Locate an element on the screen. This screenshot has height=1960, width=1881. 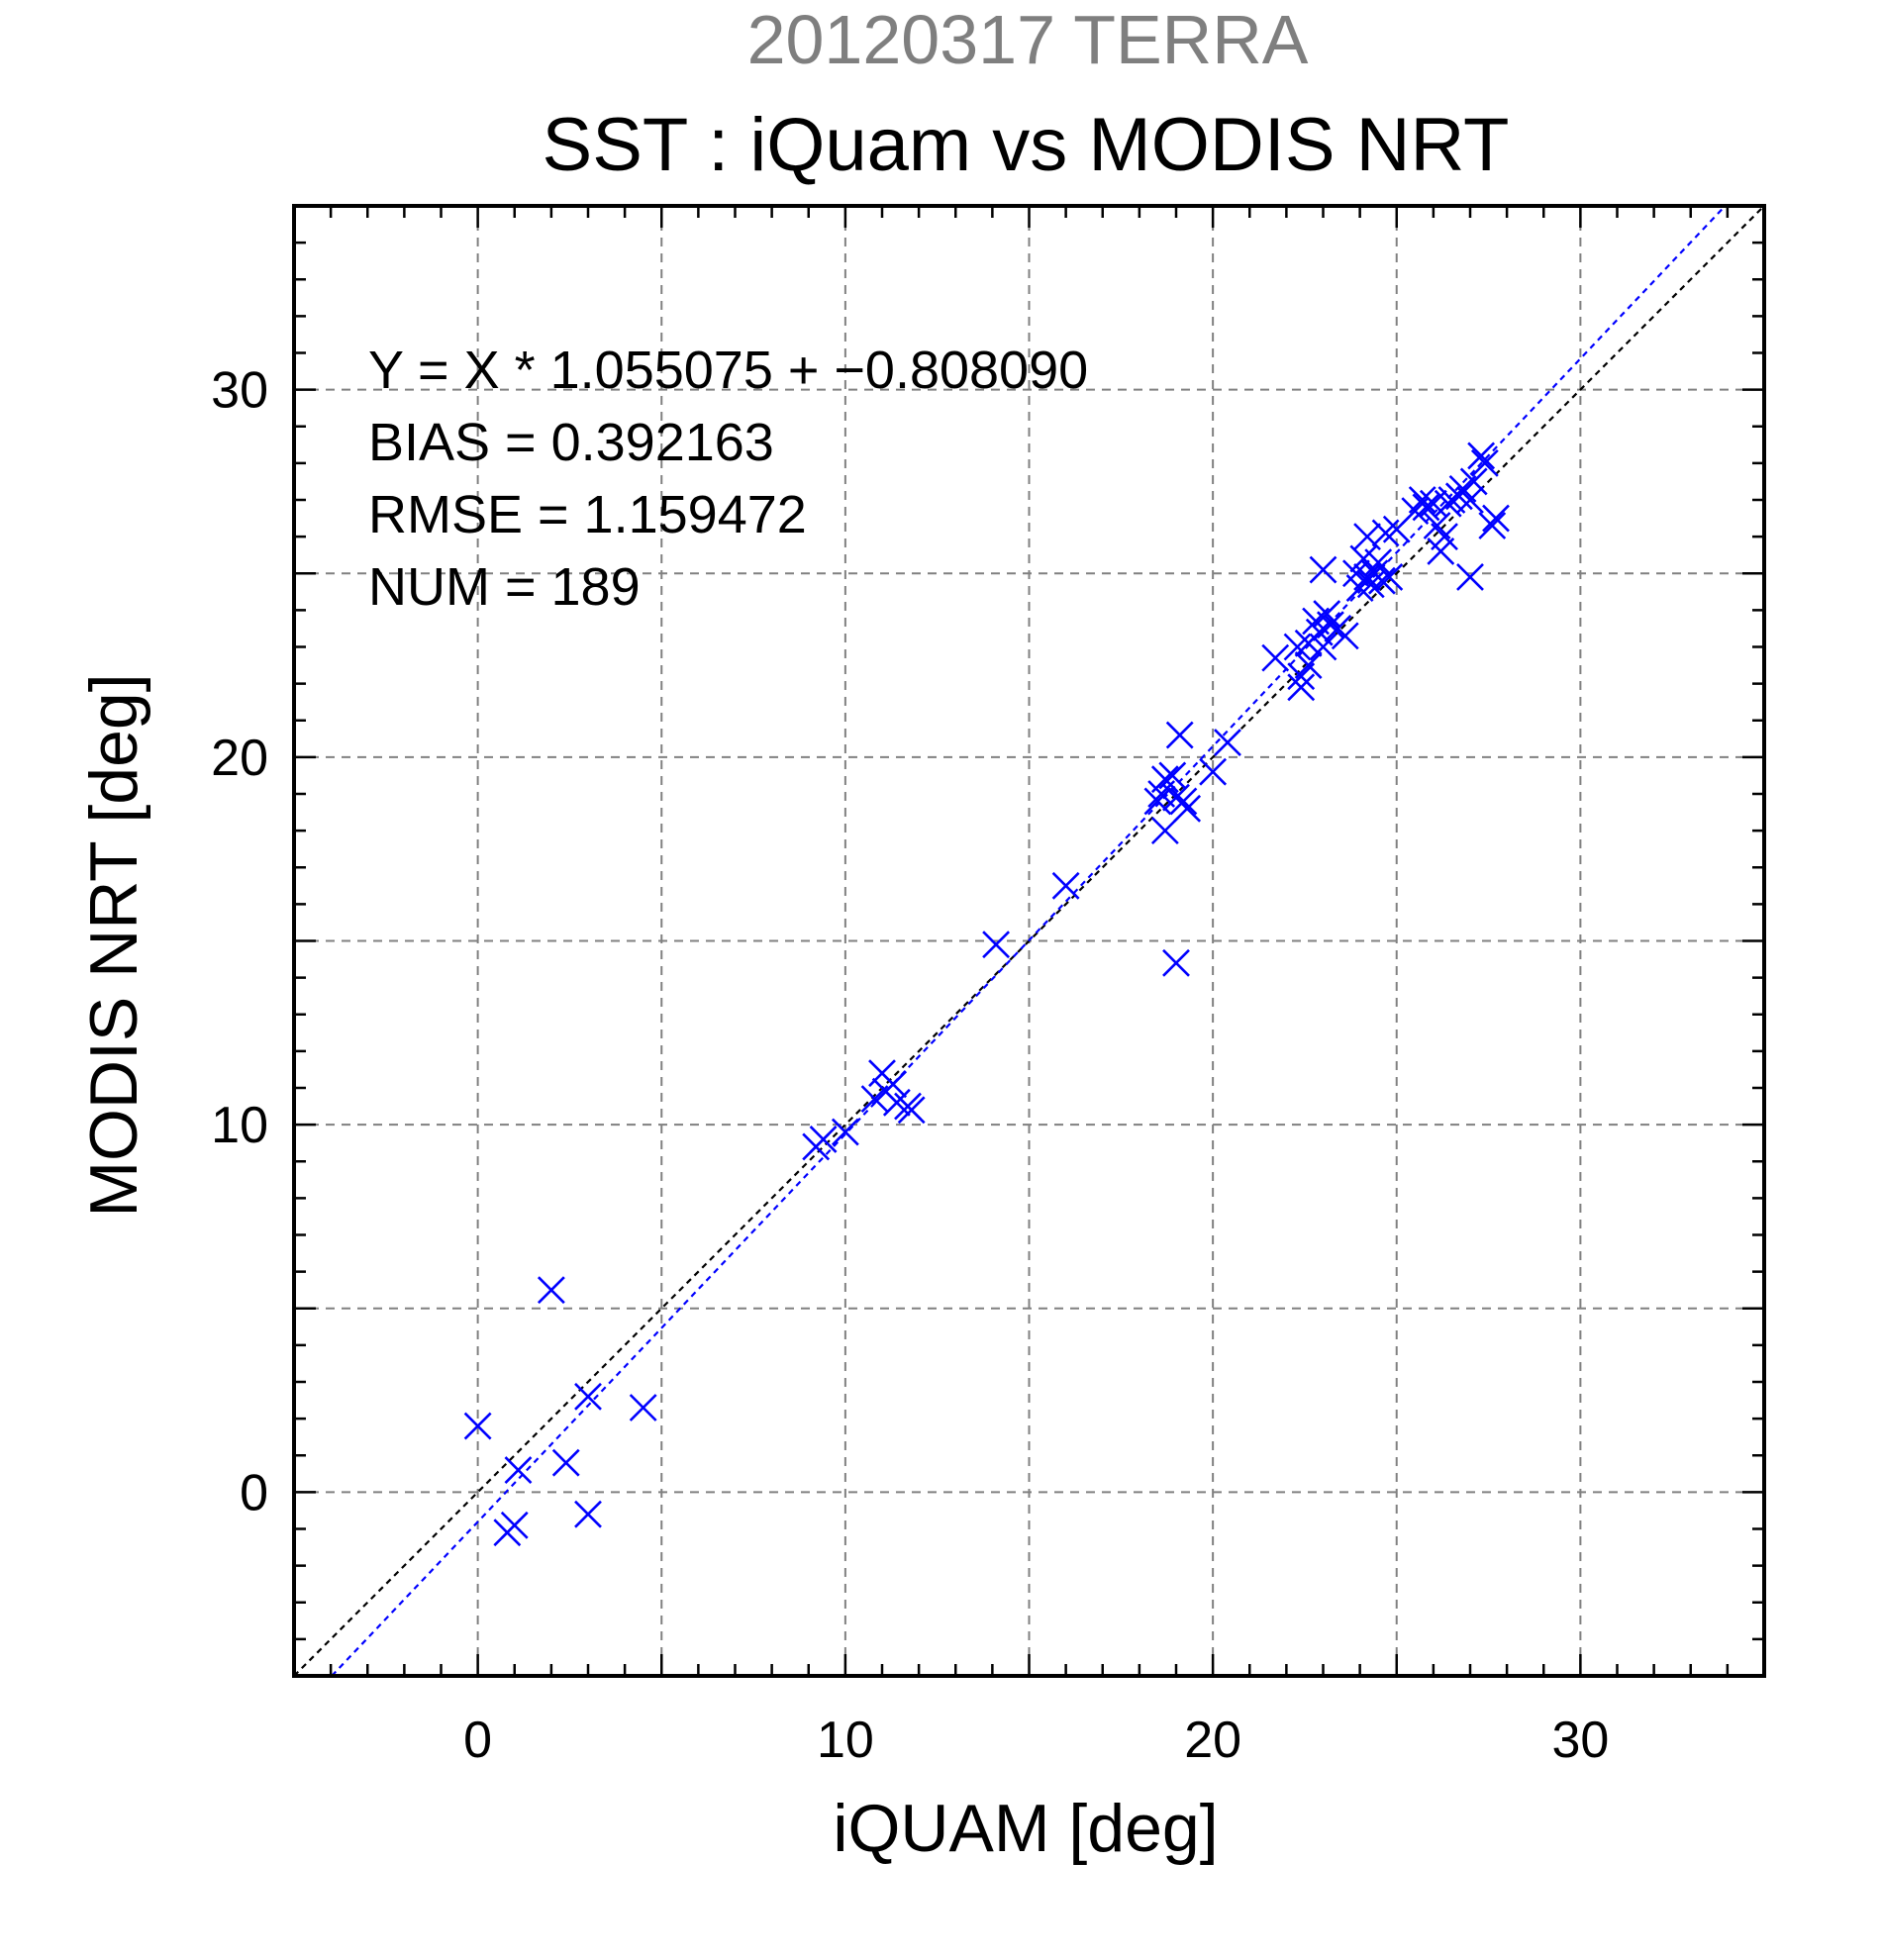
stats-line: RMSE = 1.159472 is located at coordinates (587, 514).